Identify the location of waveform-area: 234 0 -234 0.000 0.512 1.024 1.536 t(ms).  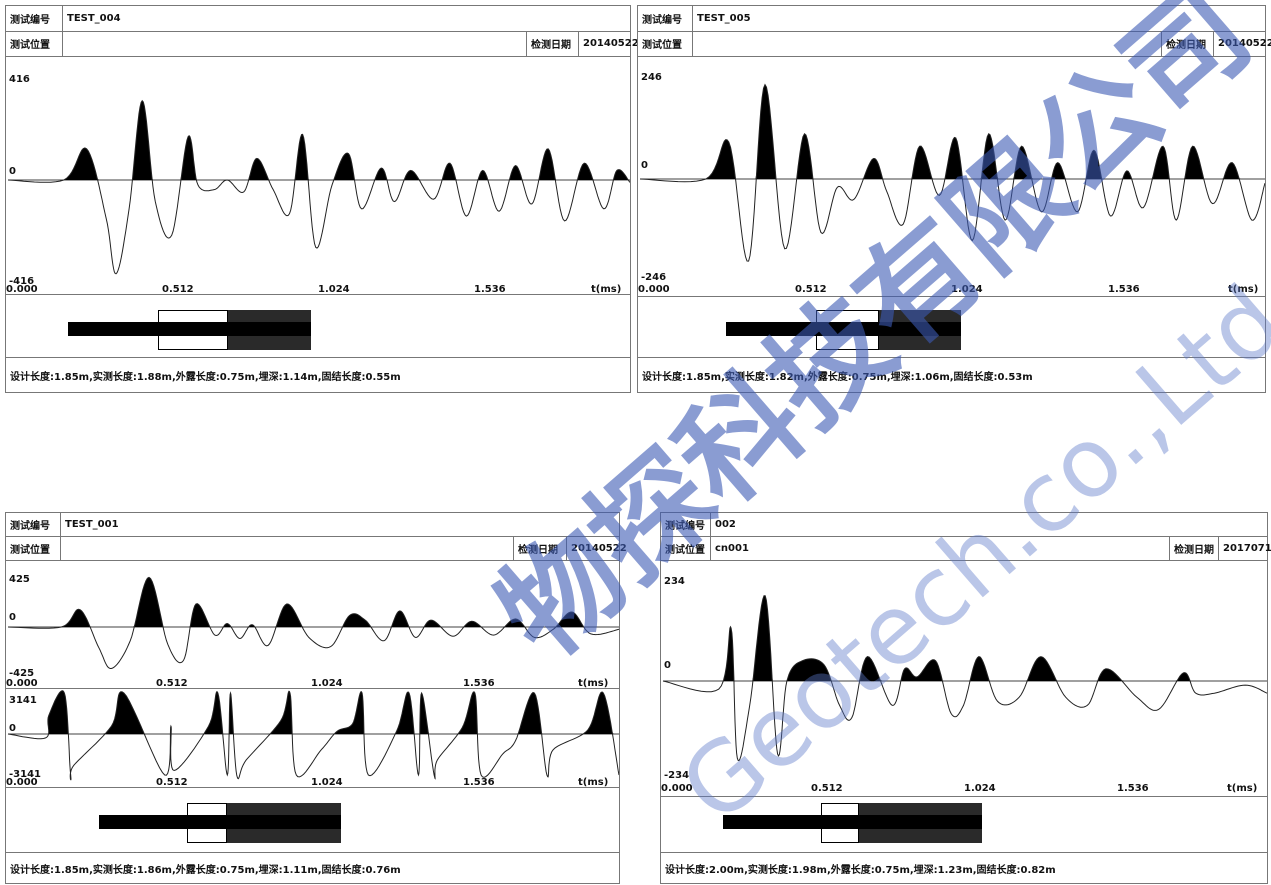
(964, 683).